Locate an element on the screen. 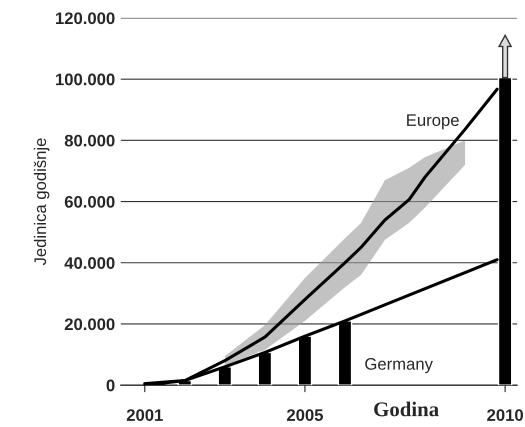 The height and width of the screenshot is (427, 525). series-label: Europe is located at coordinates (433, 122).